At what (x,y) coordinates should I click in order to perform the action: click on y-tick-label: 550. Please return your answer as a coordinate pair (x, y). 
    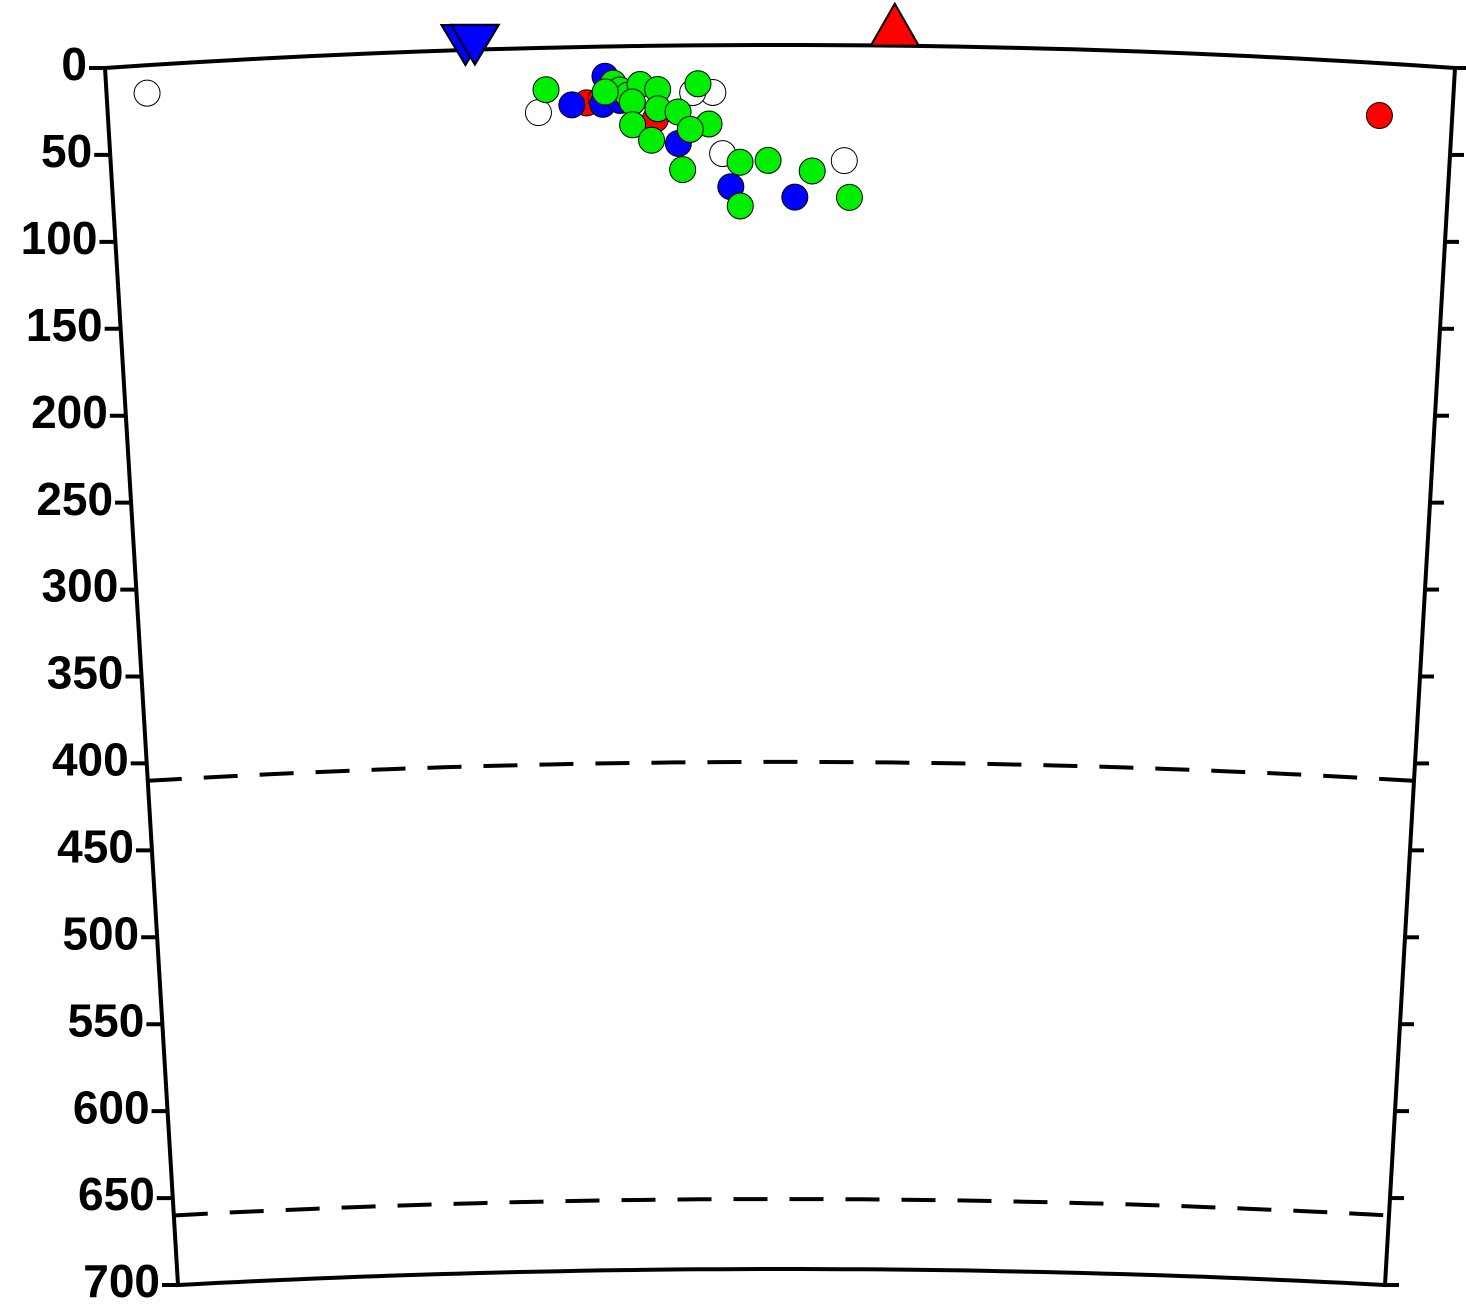
    Looking at the image, I should click on (106, 1020).